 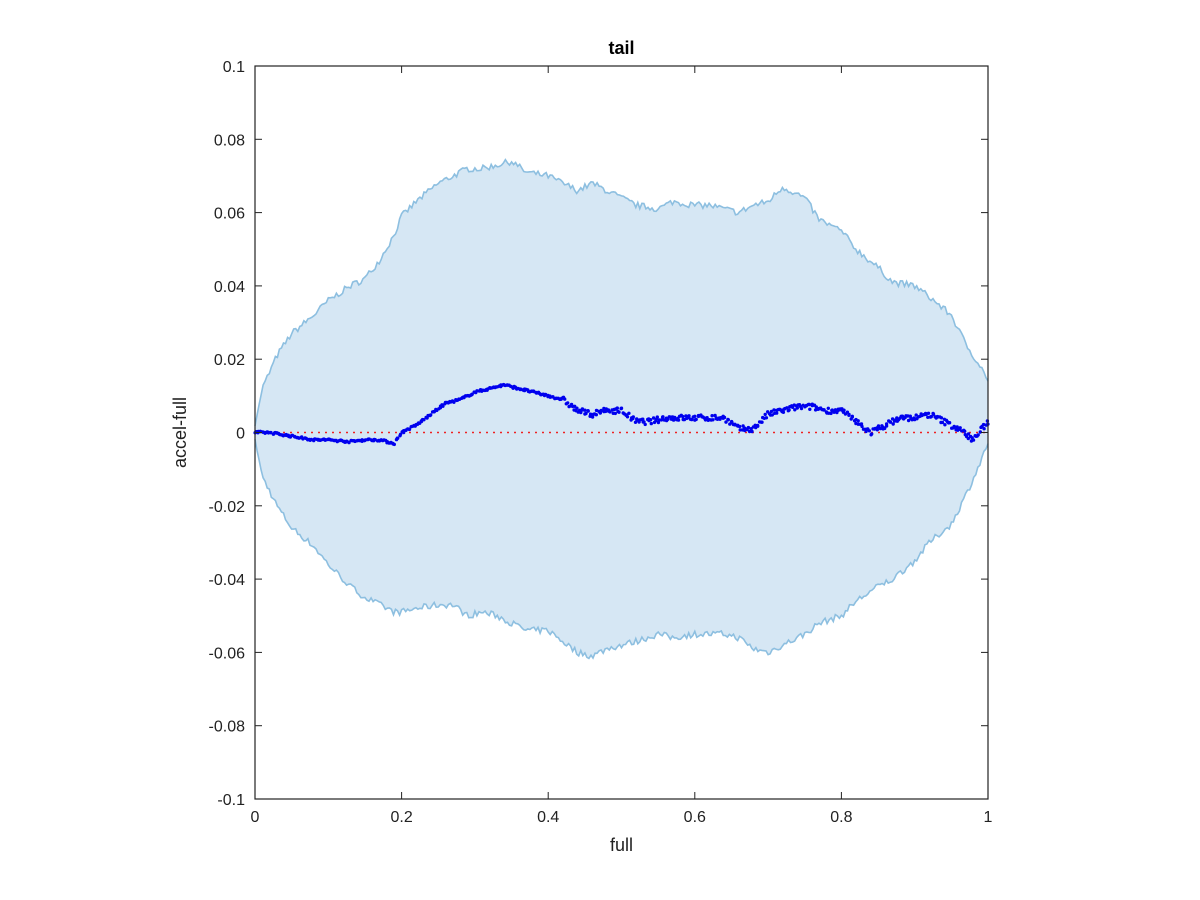 I want to click on y-tick-label: 0.04, so click(x=229, y=287).